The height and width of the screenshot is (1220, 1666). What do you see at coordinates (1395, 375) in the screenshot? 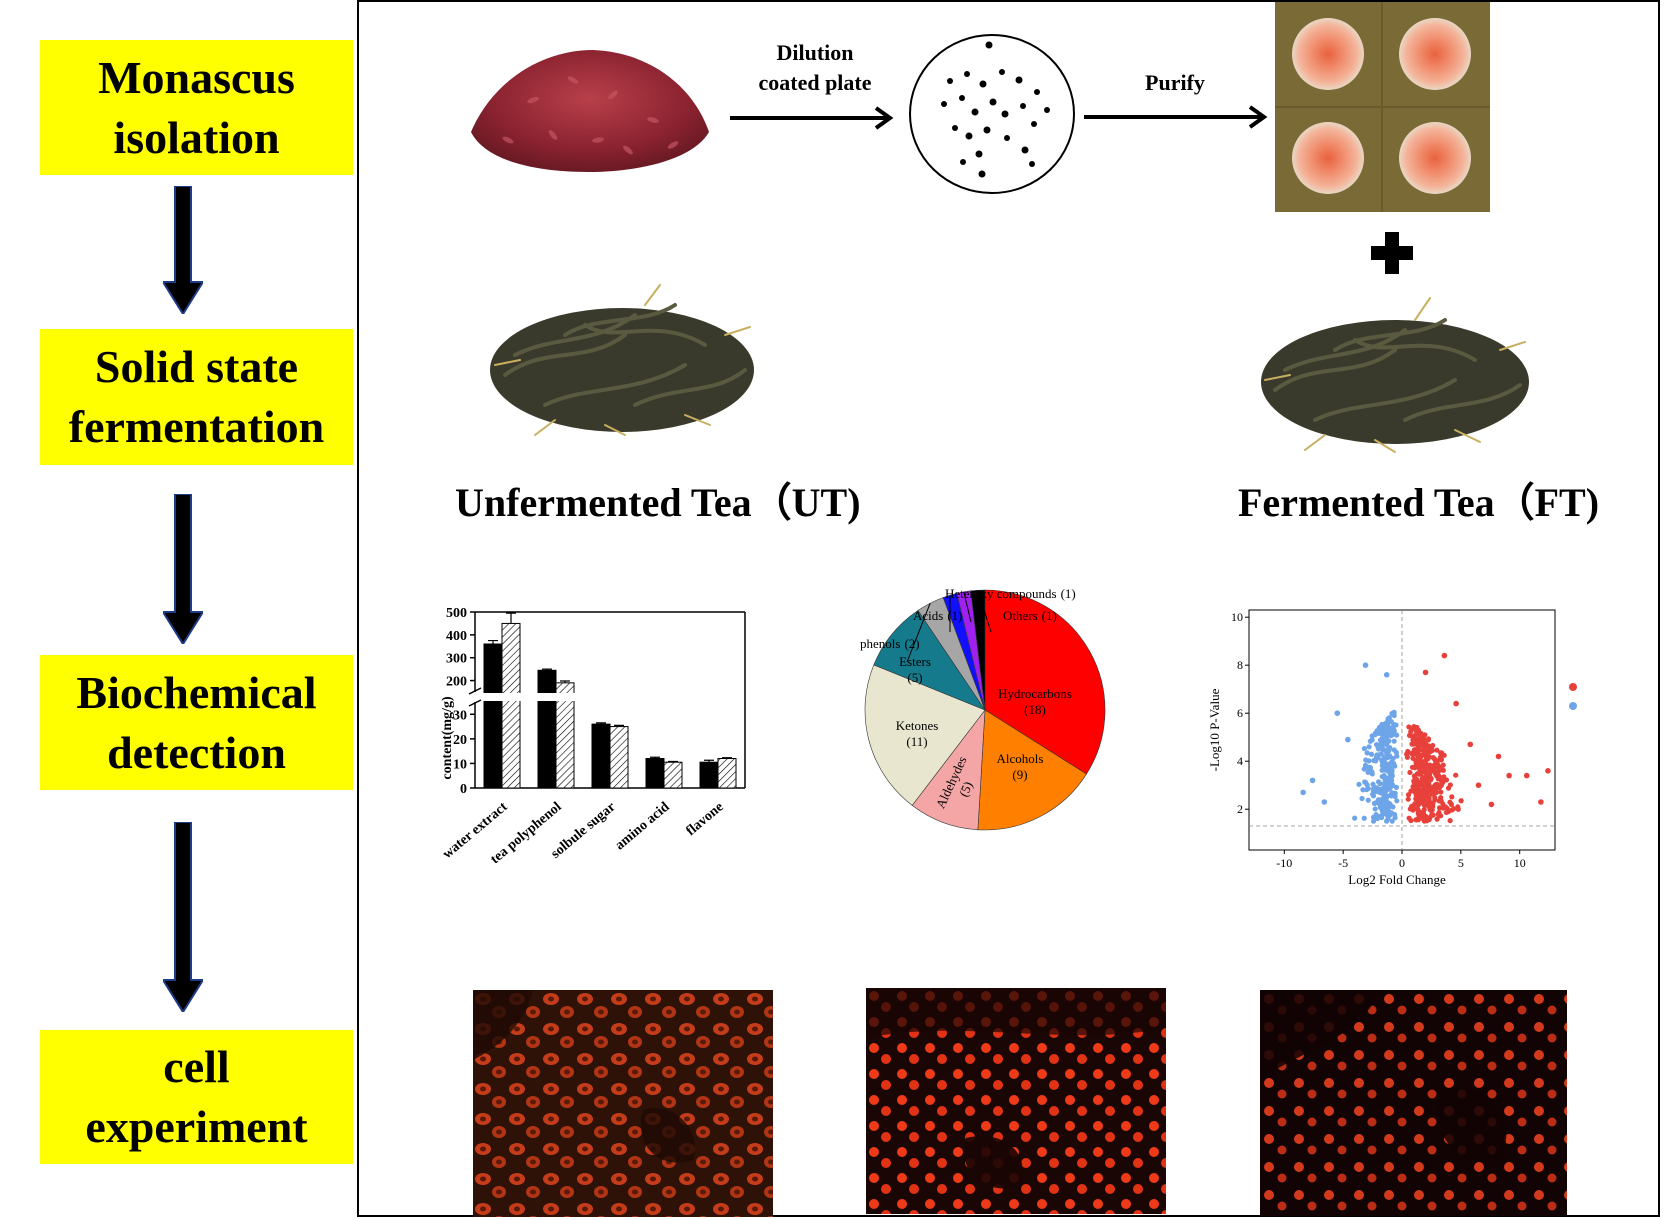
I see `fermented-tea-image` at bounding box center [1395, 375].